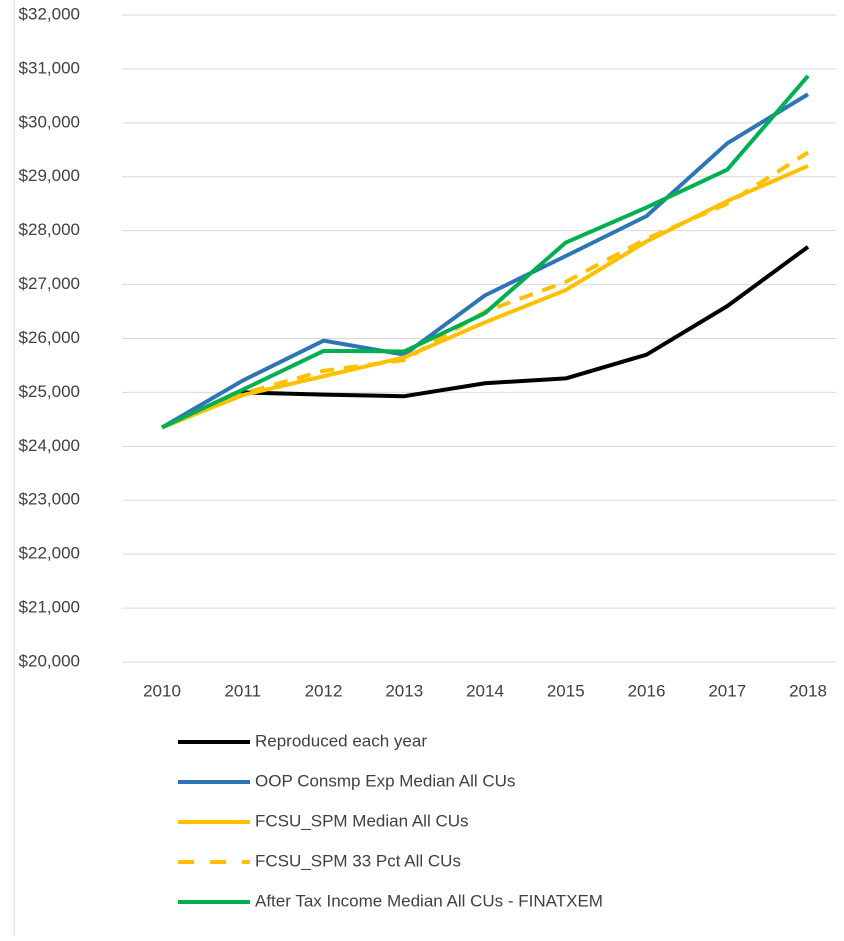 The width and height of the screenshot is (844, 941). What do you see at coordinates (485, 690) in the screenshot?
I see `x-tick-label: 2014` at bounding box center [485, 690].